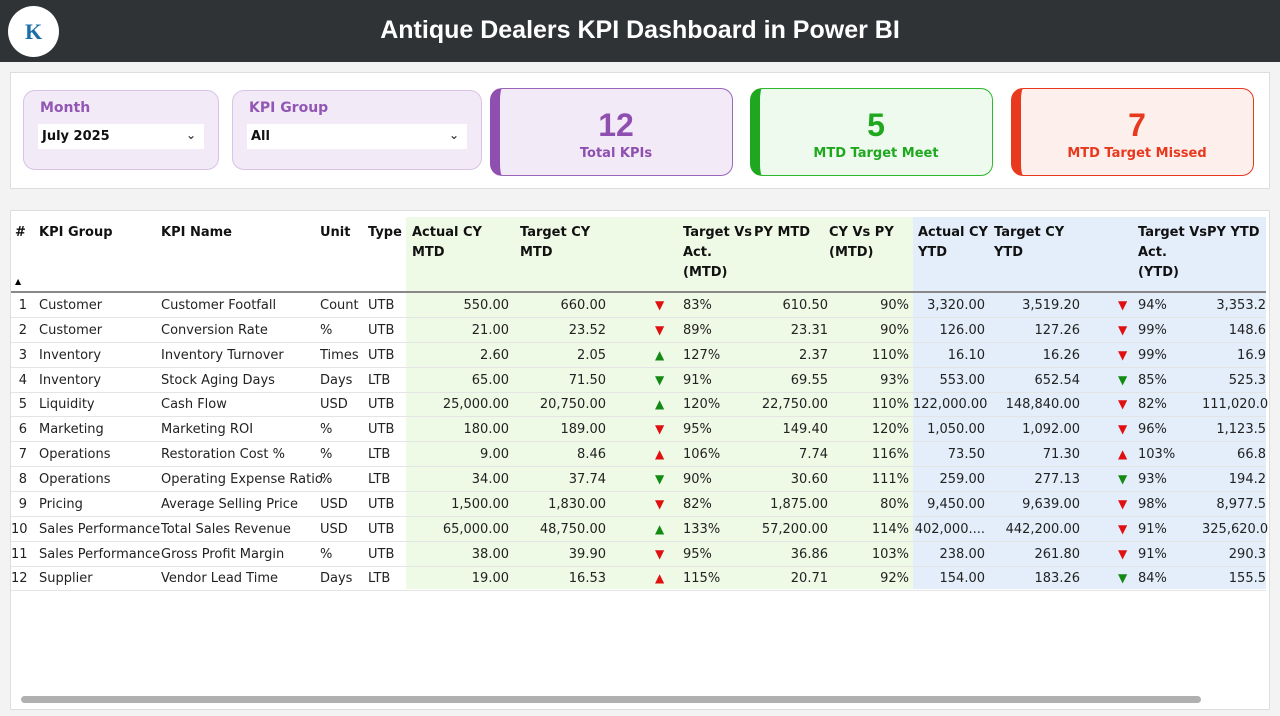  What do you see at coordinates (1152, 554) in the screenshot?
I see `table-cell: 91%` at bounding box center [1152, 554].